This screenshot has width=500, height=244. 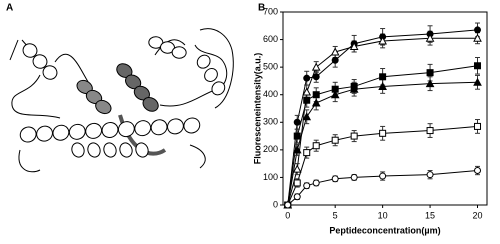 What do you see at coordinates (275, 204) in the screenshot?
I see `y-tick-label: 0` at bounding box center [275, 204].